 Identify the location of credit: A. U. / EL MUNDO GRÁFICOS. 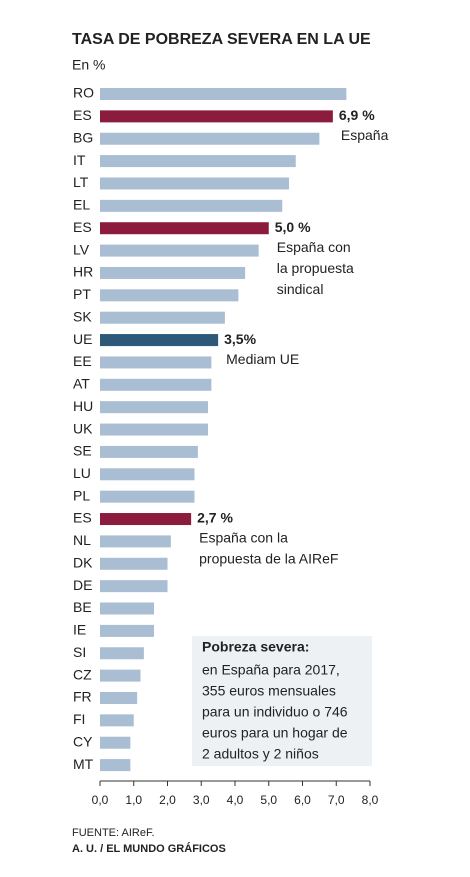
(149, 848).